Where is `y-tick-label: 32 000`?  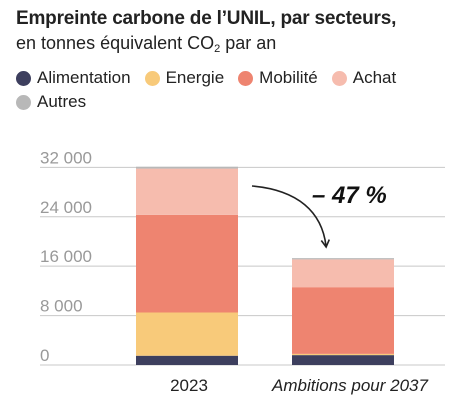
y-tick-label: 32 000 is located at coordinates (66, 157).